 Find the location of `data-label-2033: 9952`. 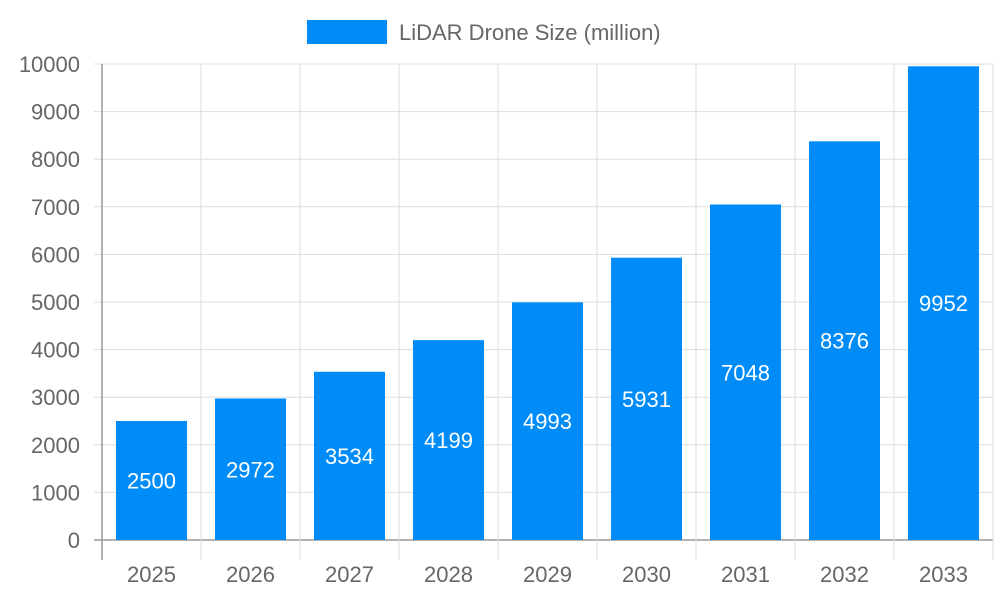

data-label-2033: 9952 is located at coordinates (943, 303).